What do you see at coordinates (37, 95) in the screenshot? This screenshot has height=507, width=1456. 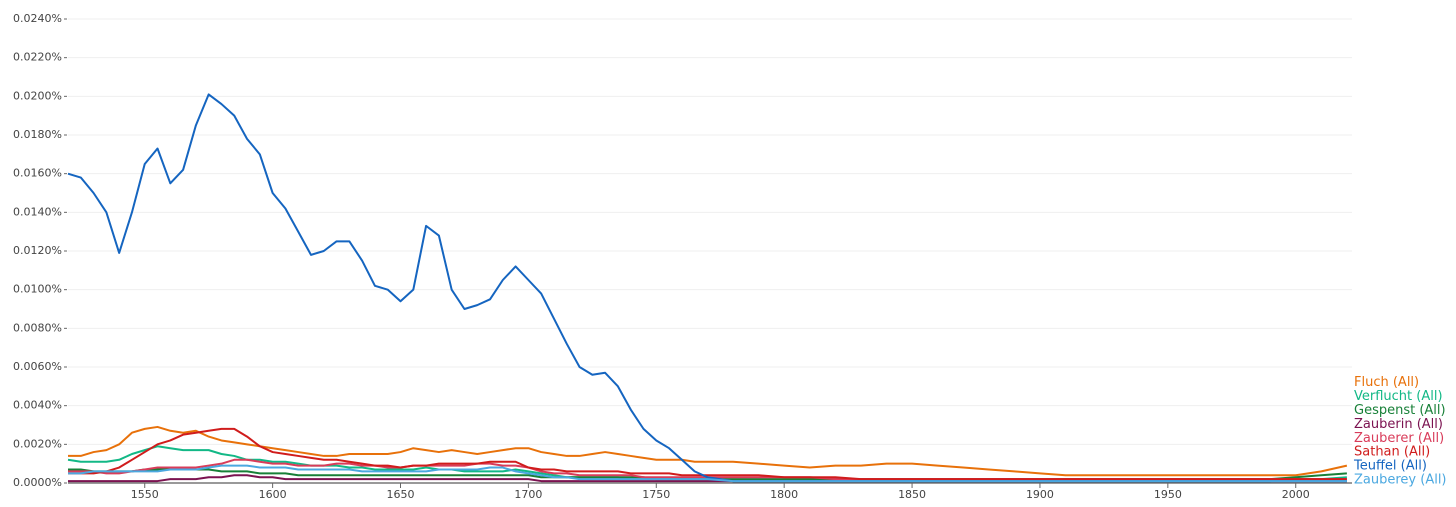 I see `y-tick-label: 0.0200%` at bounding box center [37, 95].